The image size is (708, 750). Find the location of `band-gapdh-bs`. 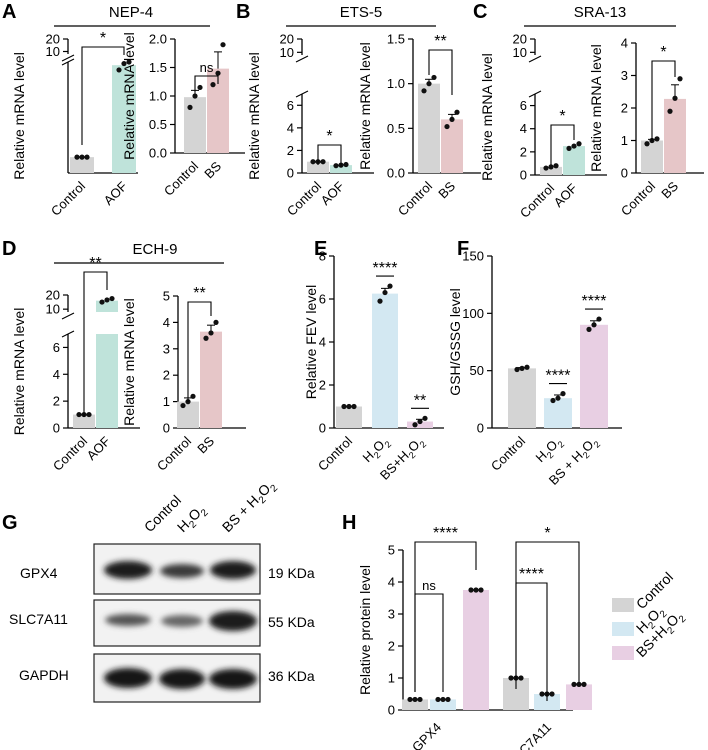

band-gapdh-bs is located at coordinates (233, 679).